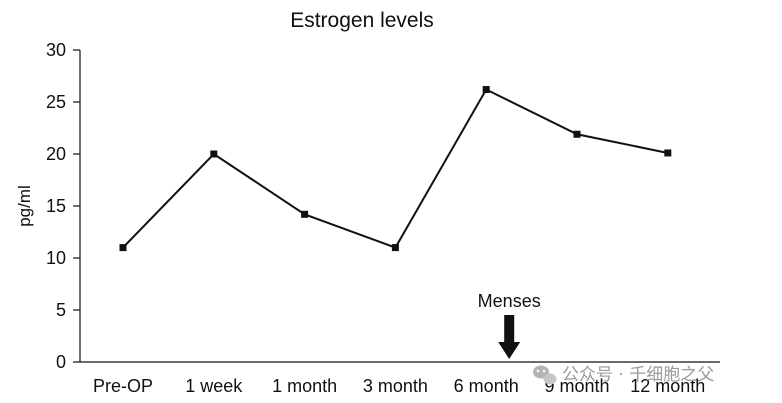  I want to click on y-tick-label-0: 0, so click(61, 362).